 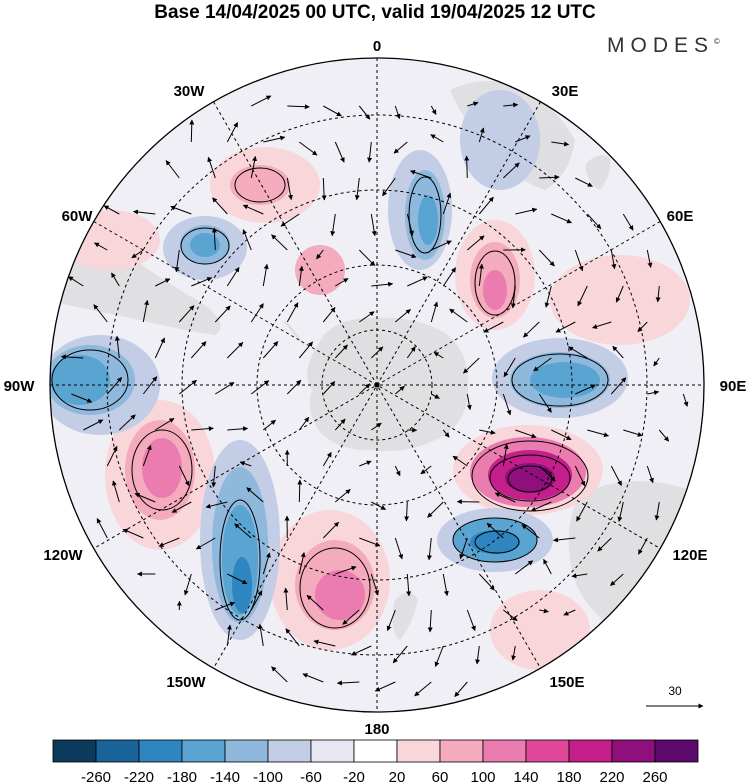 What do you see at coordinates (680, 216) in the screenshot?
I see `lon-label-60e: 60E` at bounding box center [680, 216].